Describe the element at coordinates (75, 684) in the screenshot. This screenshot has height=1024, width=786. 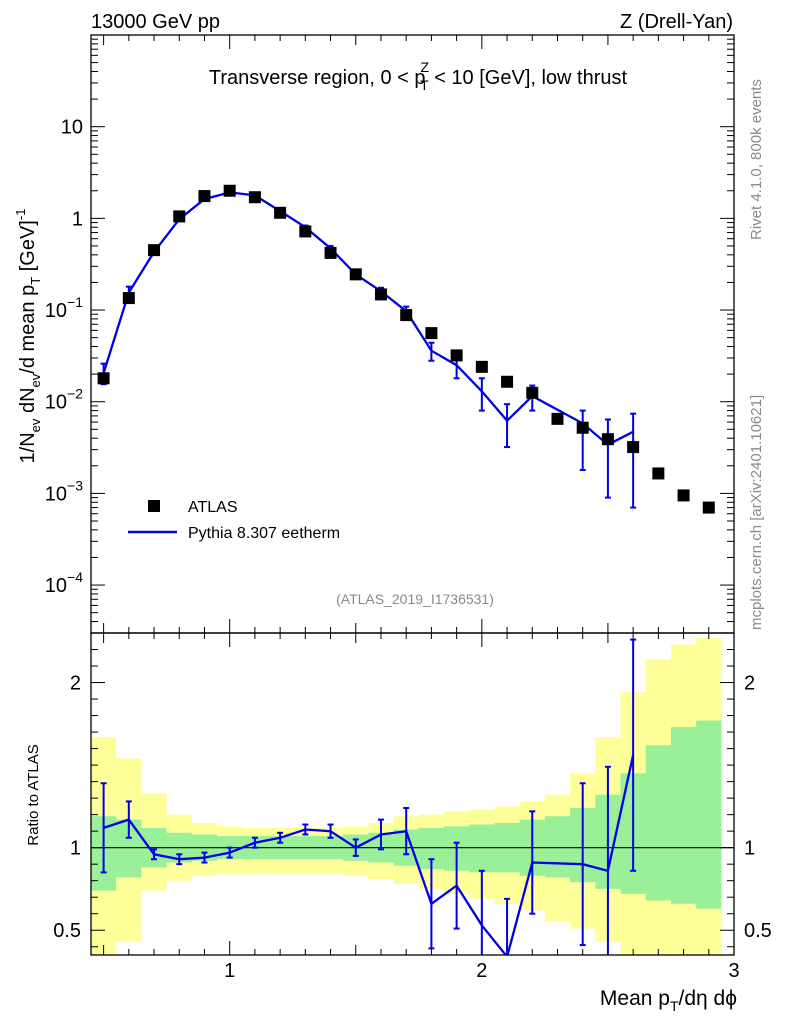
I see `ratio-ytick-label: 2` at that location.